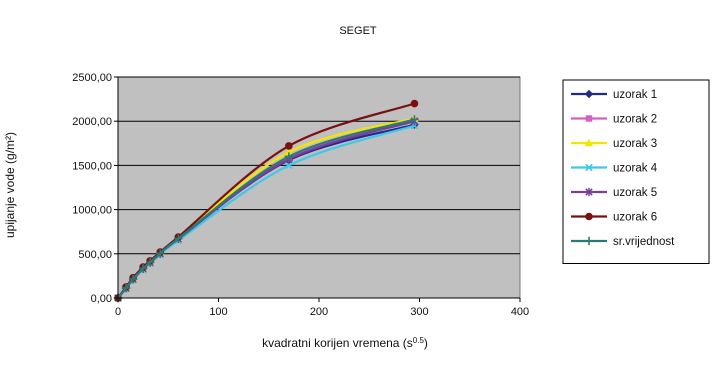 The height and width of the screenshot is (366, 717). Describe the element at coordinates (92, 122) in the screenshot. I see `y-tick-label: 2000,00` at that location.